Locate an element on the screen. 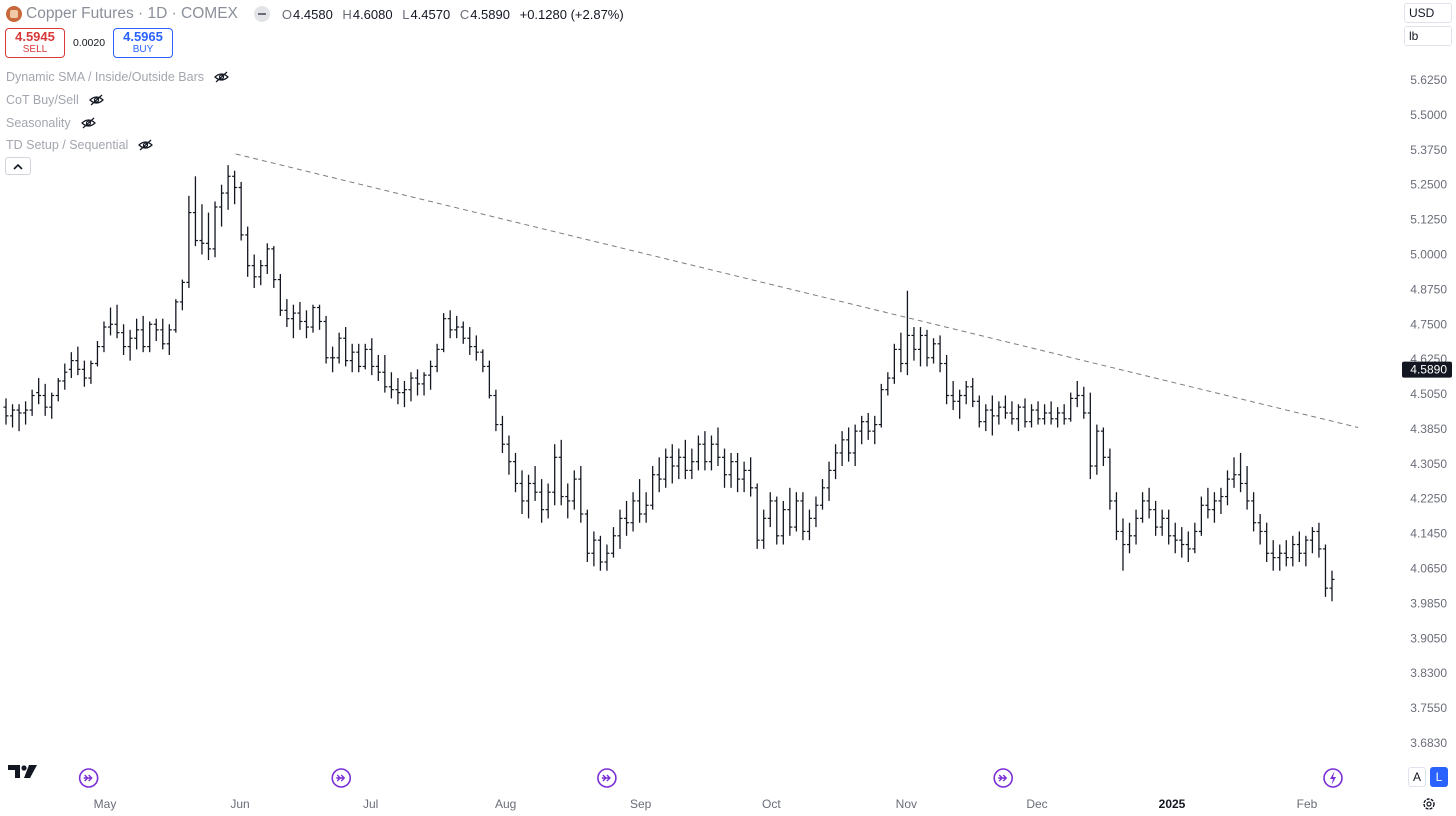 The height and width of the screenshot is (816, 1456). indicator-item: Seasonality is located at coordinates (117, 122).